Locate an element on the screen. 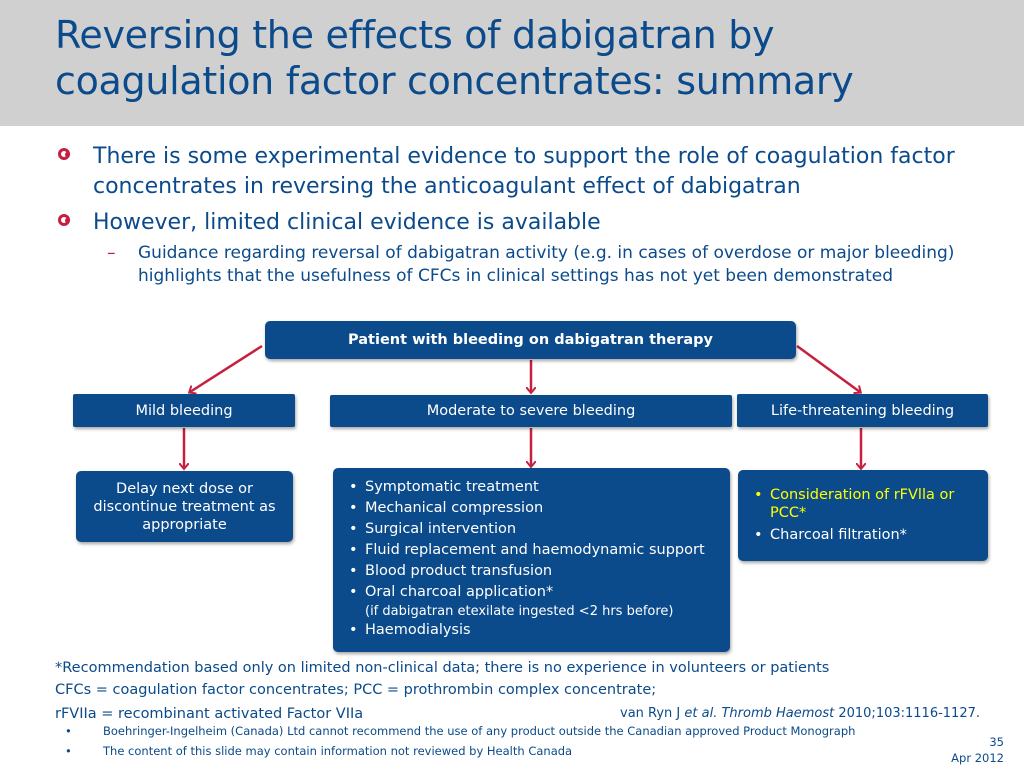 This screenshot has height=768, width=1024. moderate-bleeding-label: Moderate to severe bleeding is located at coordinates (531, 411).